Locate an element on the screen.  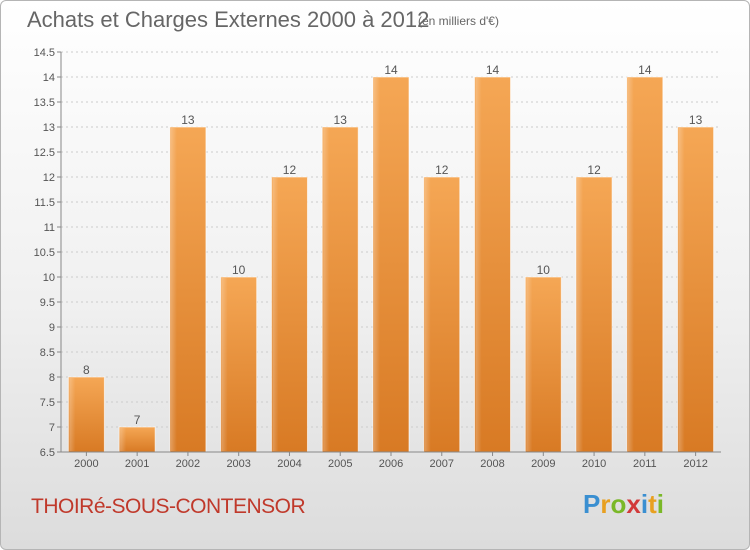
proxiti-logo: Proxiti is located at coordinates (623, 504).